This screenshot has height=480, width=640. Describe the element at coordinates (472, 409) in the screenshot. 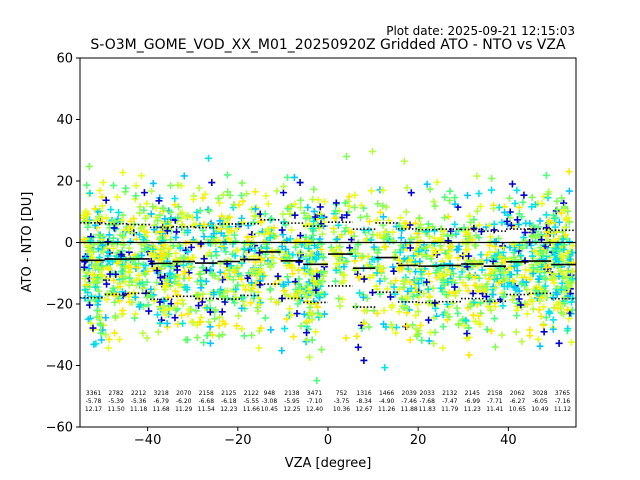

I see `bin-label: 11.23` at that location.